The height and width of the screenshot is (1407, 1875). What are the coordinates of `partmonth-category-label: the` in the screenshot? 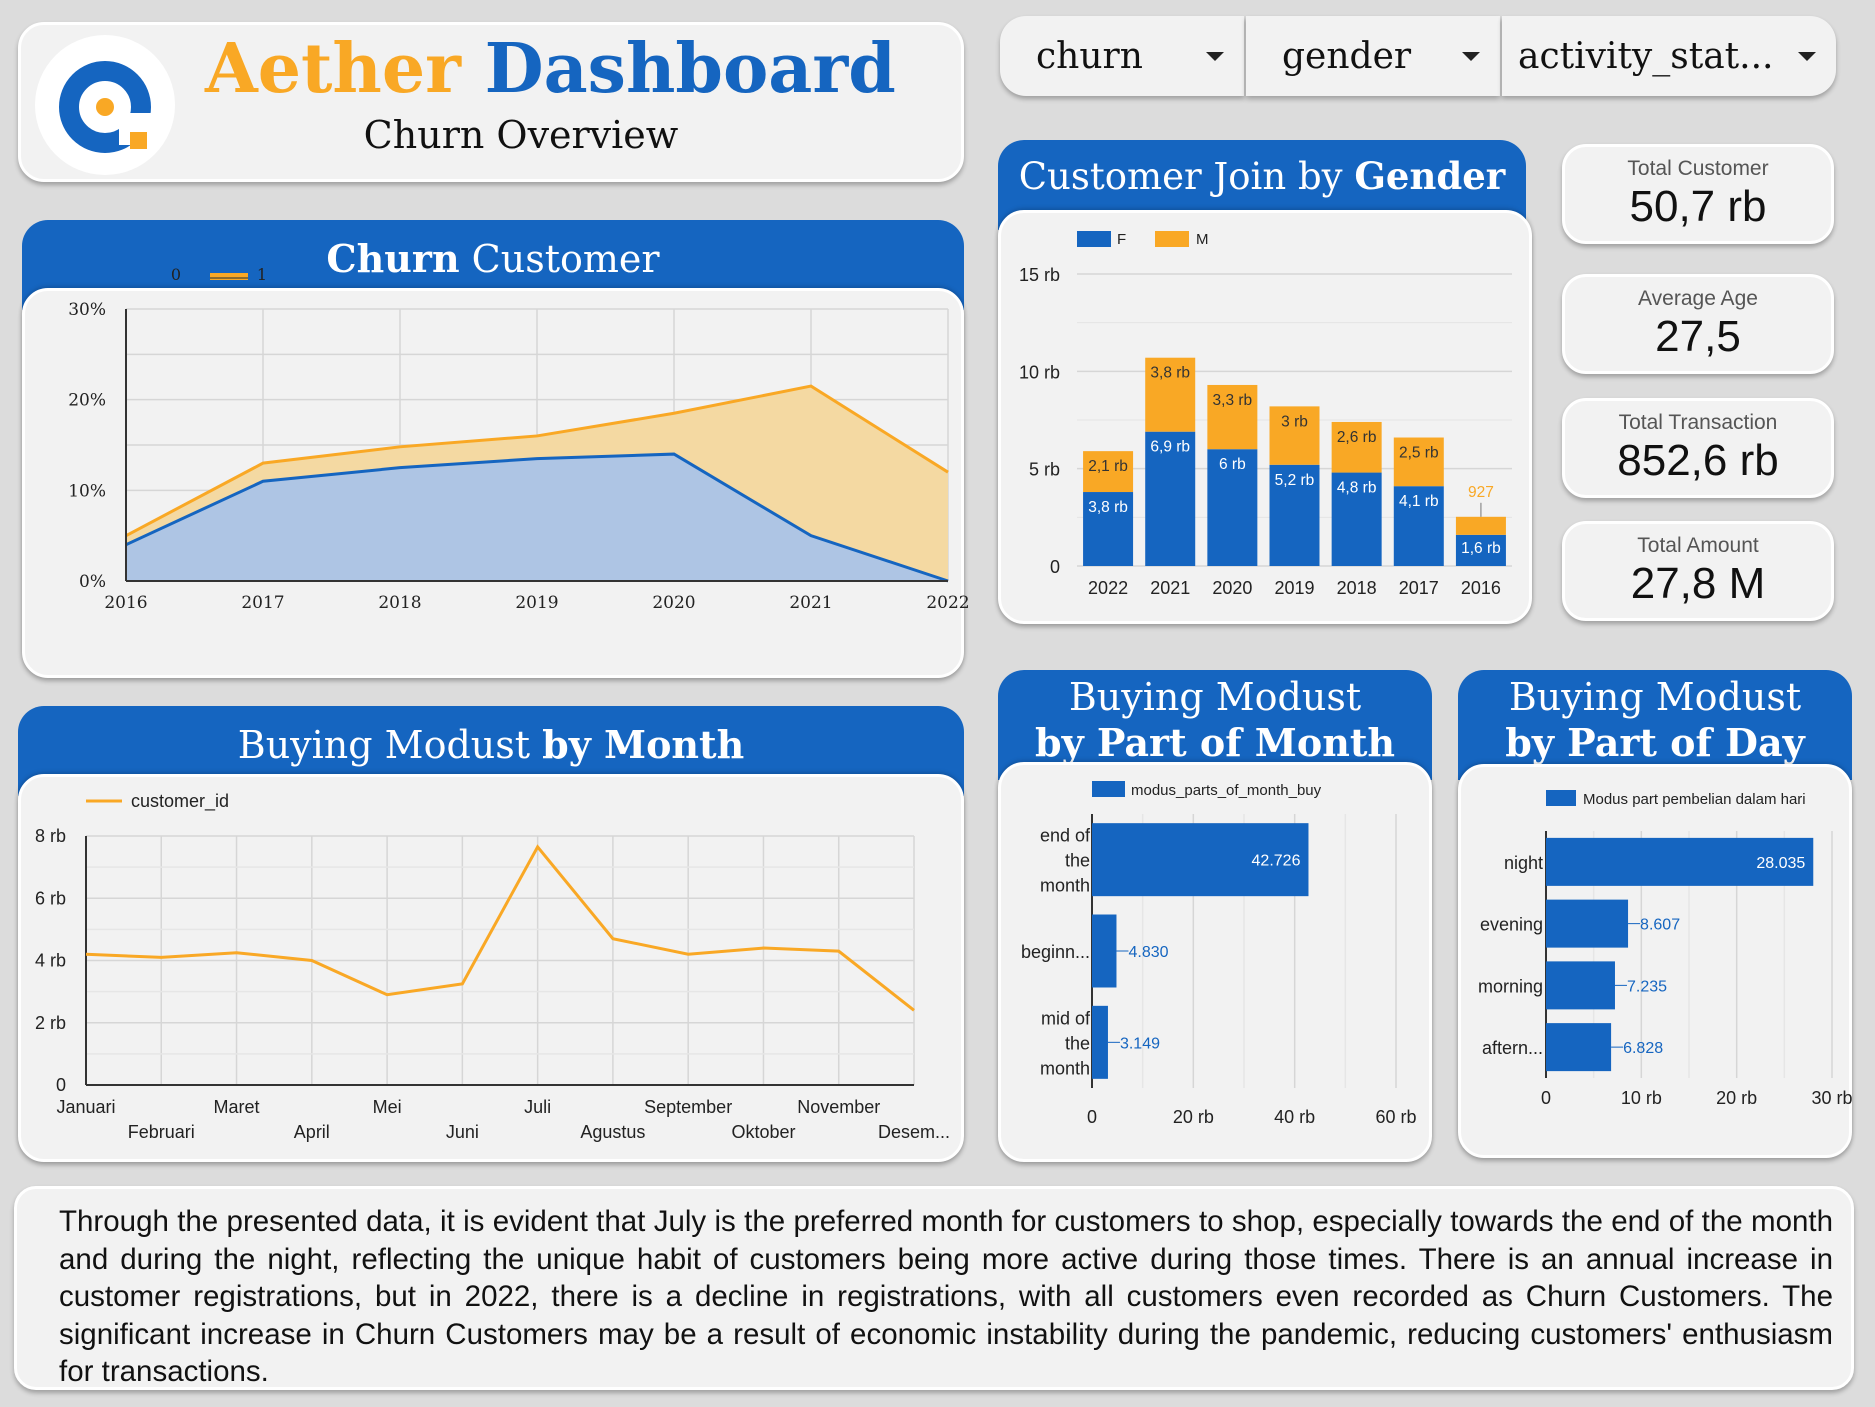 It's located at (1077, 1043).